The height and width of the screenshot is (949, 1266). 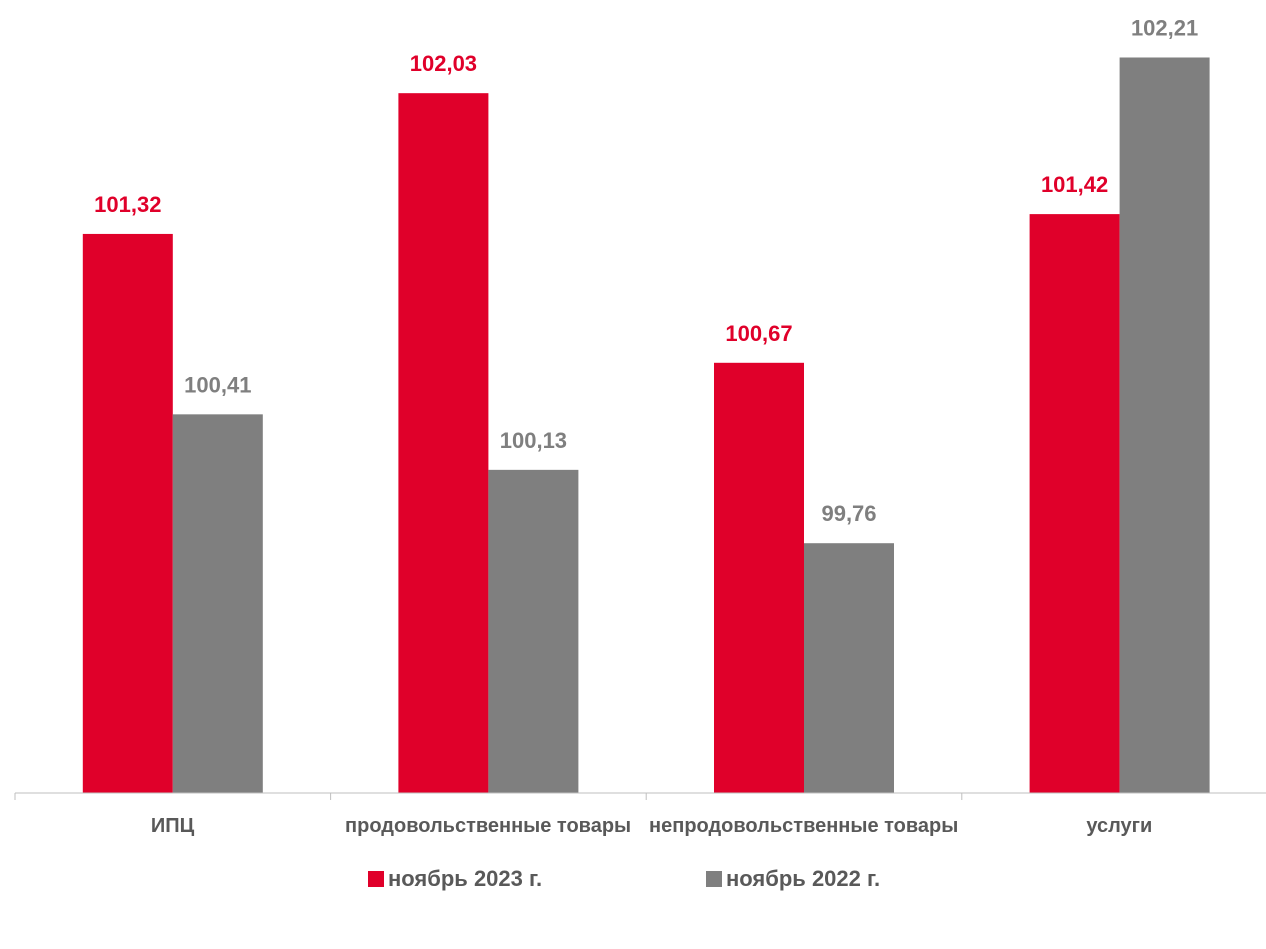 What do you see at coordinates (127, 204) in the screenshot?
I see `value-label: 101,32` at bounding box center [127, 204].